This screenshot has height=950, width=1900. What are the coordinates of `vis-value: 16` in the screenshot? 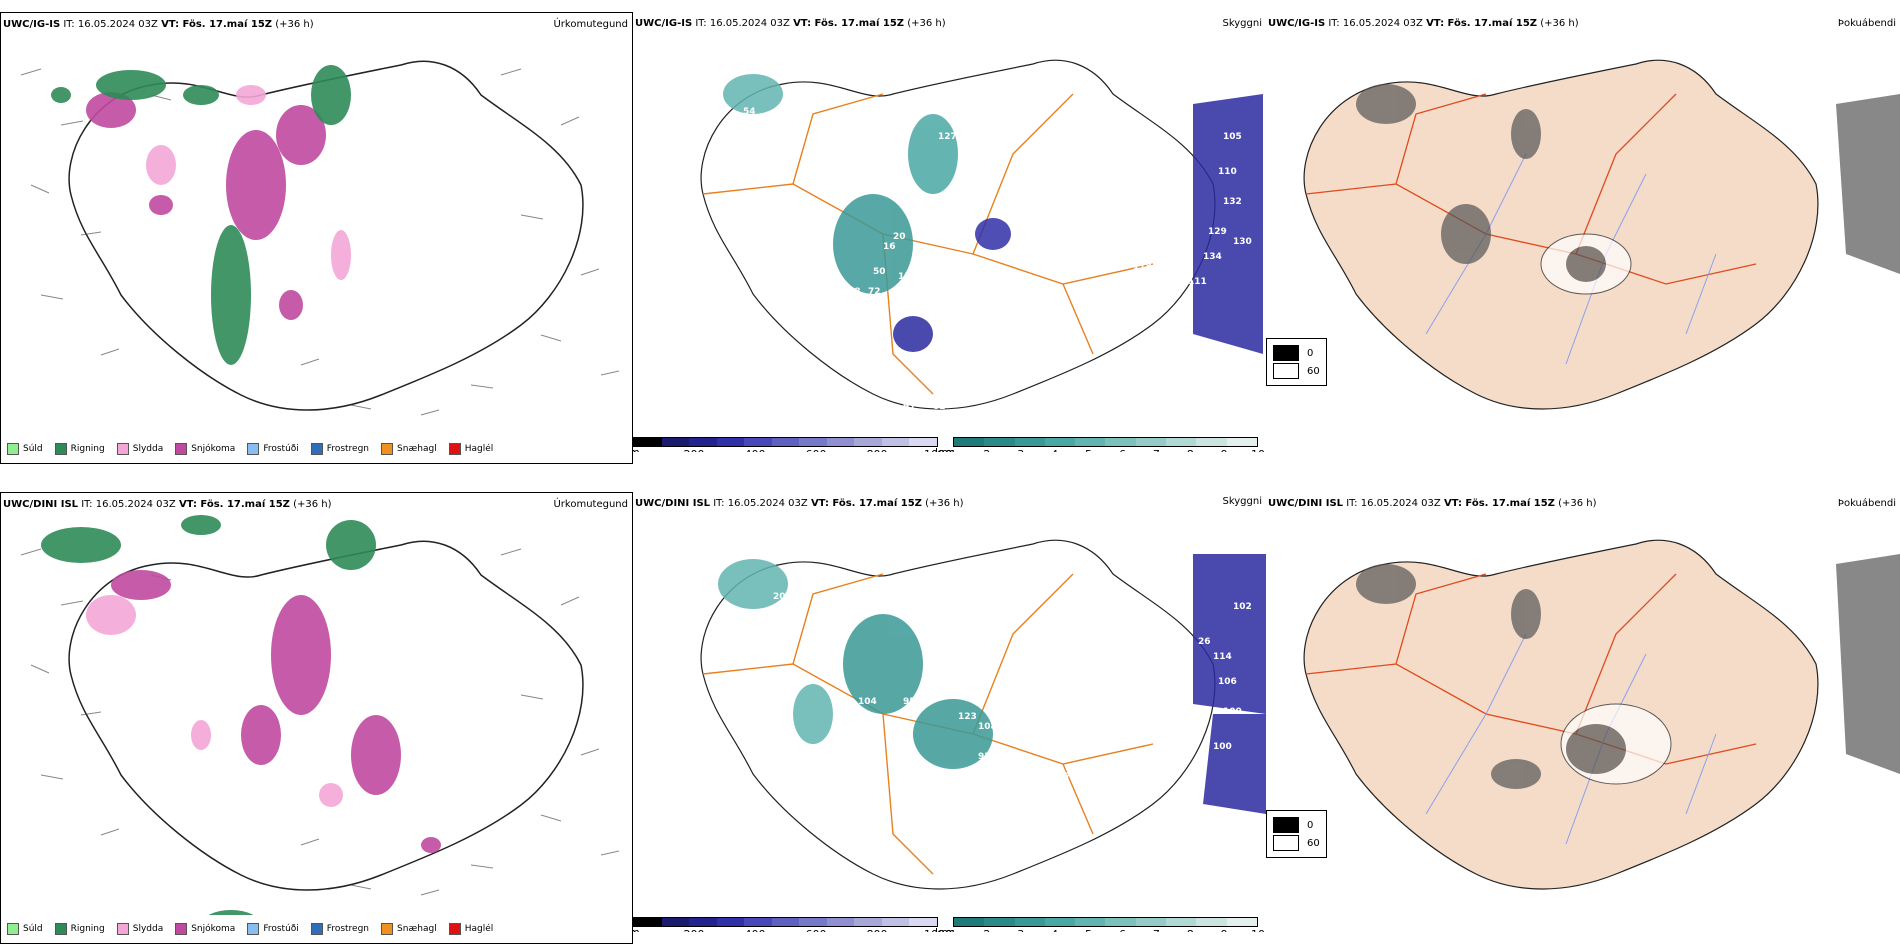 It's located at (889, 247).